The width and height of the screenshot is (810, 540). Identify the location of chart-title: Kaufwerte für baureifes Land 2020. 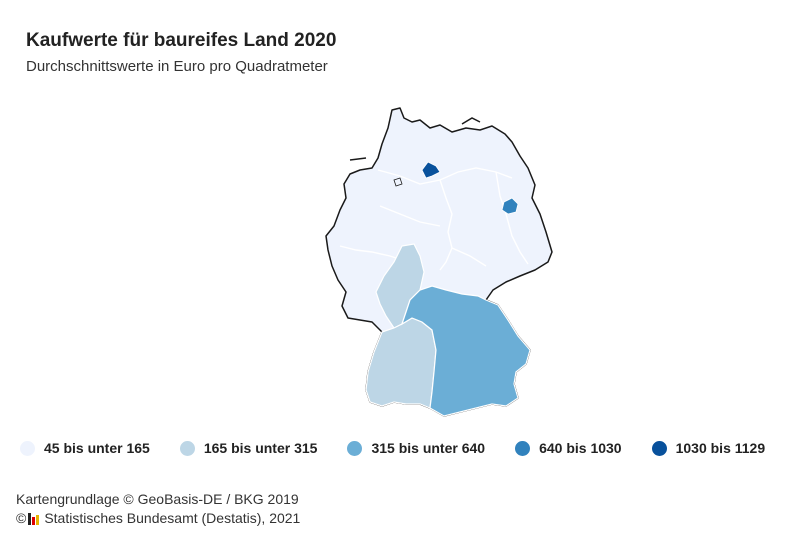
(181, 40).